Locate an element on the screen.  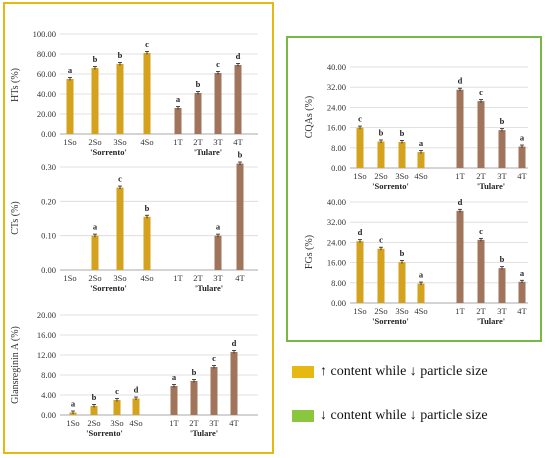
y-tick-label: 80.00 is located at coordinates (46, 54).